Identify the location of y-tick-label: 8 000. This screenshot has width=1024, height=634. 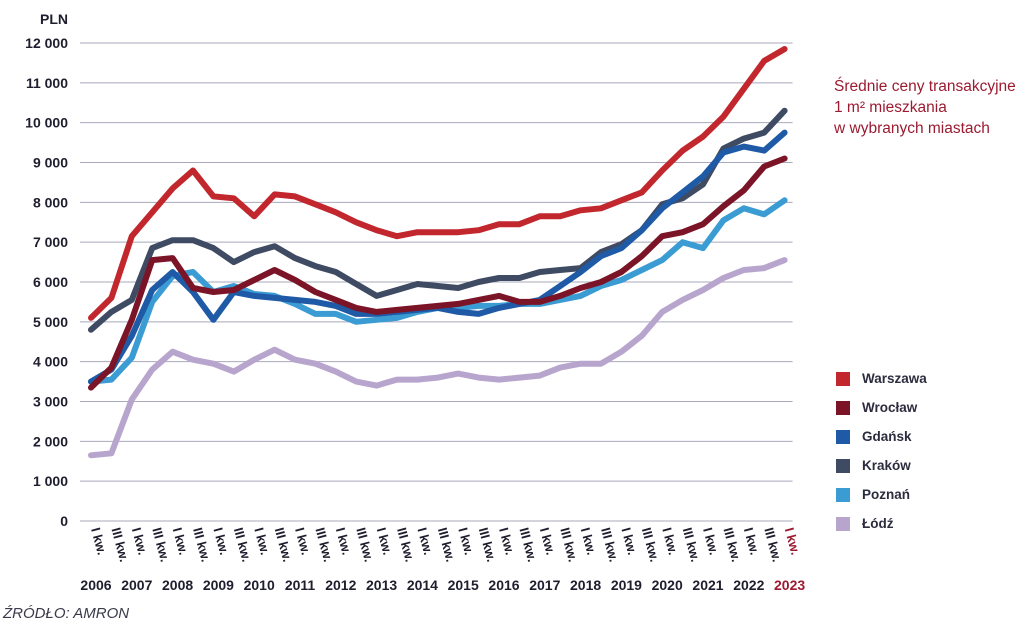
(50, 202).